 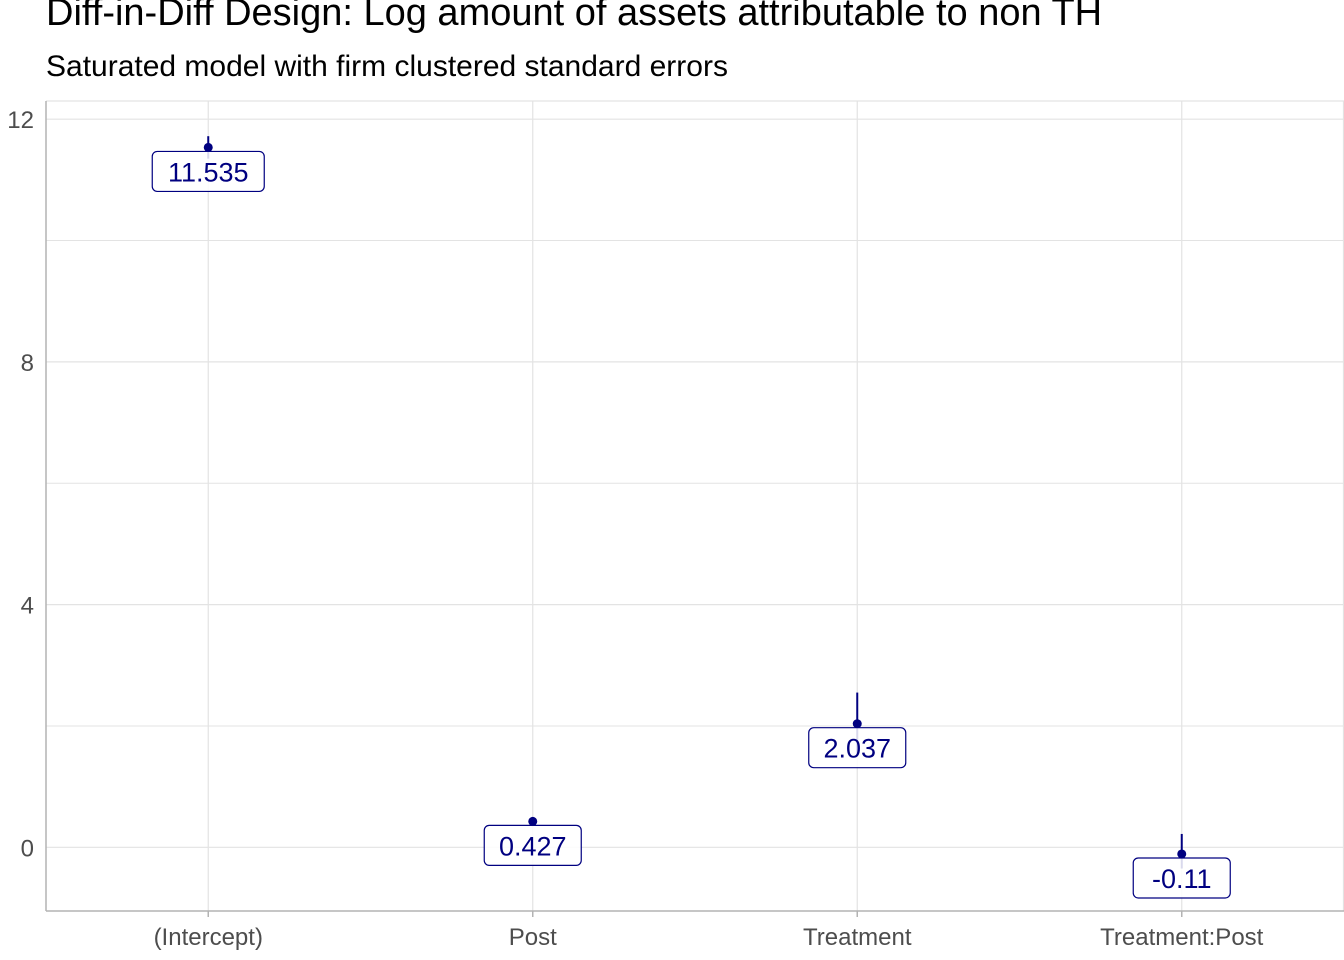 What do you see at coordinates (857, 937) in the screenshot?
I see `x-tick-label: Treatment` at bounding box center [857, 937].